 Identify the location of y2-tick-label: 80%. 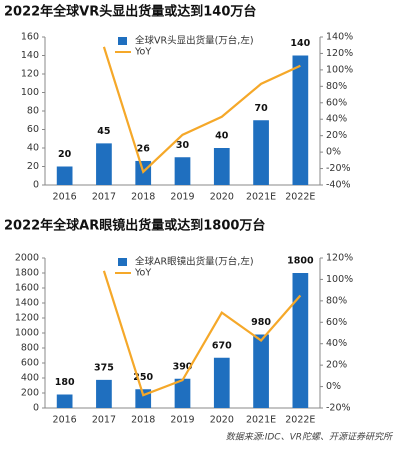
(336, 86).